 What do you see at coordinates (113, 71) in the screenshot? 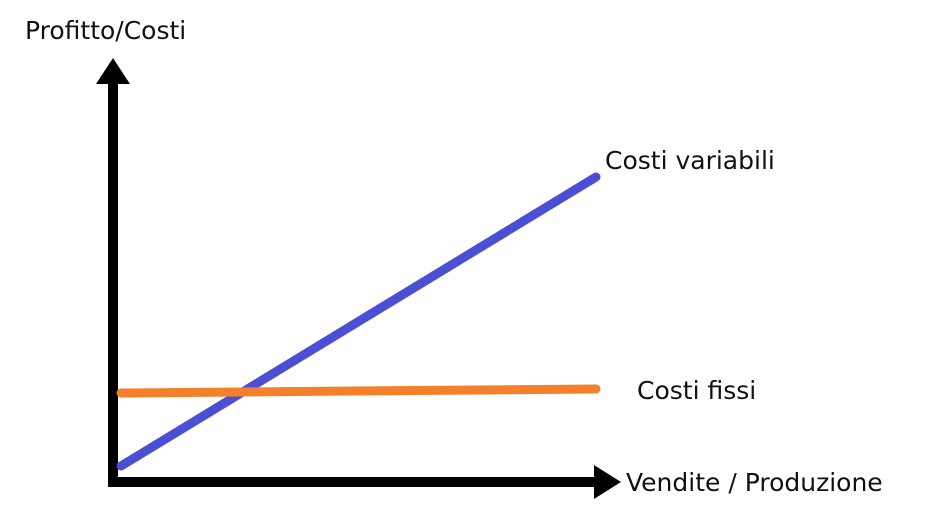
I see `y-axis-arrow` at bounding box center [113, 71].